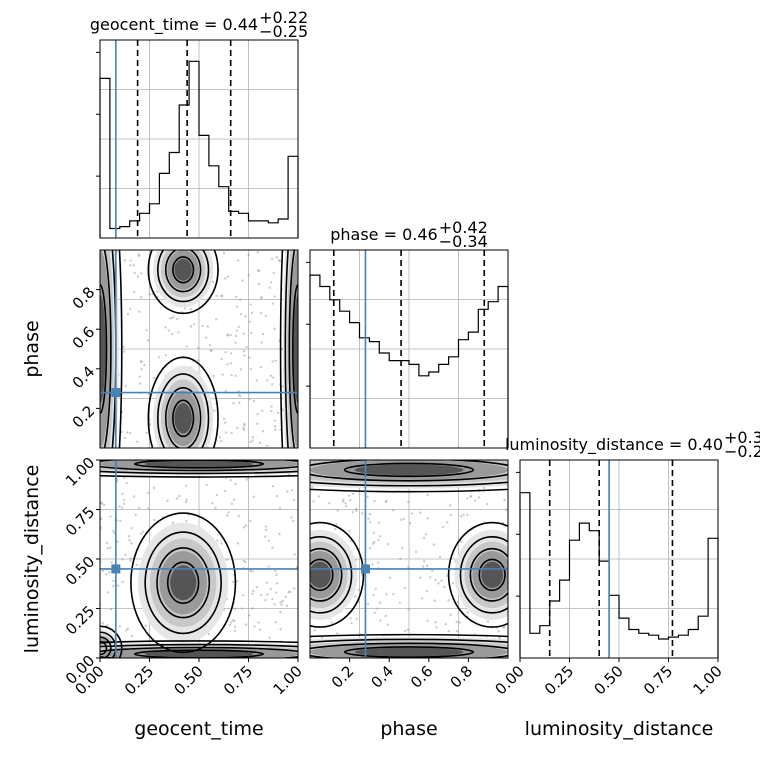 The height and width of the screenshot is (760, 760). I want to click on panel-title-luminosity_distance: luminosity_distance = 0.40+0.37−0.25, so click(632, 444).